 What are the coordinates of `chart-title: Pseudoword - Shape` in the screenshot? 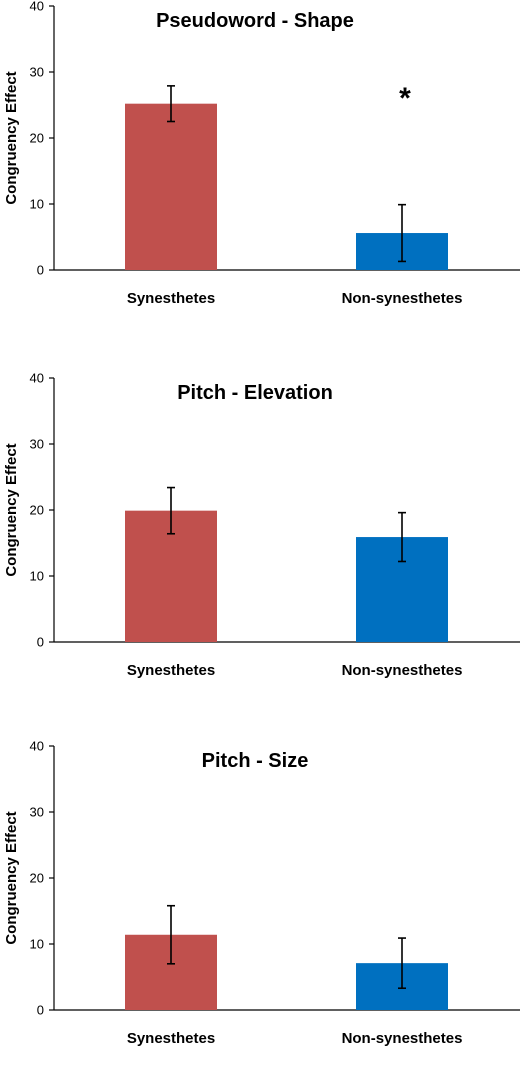 It's located at (255, 21).